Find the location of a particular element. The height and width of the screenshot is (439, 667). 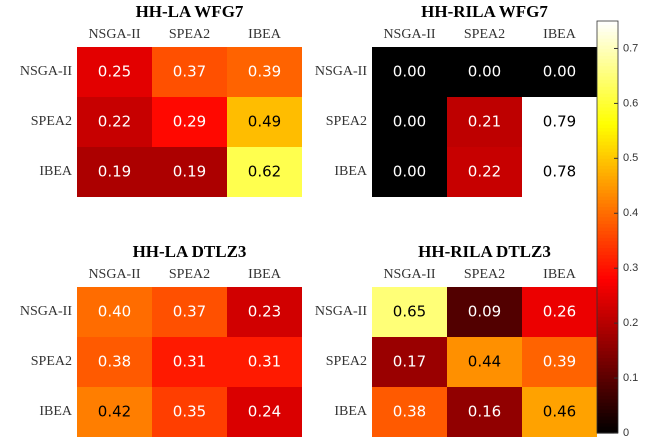

cell-label: 0.09 is located at coordinates (484, 312).